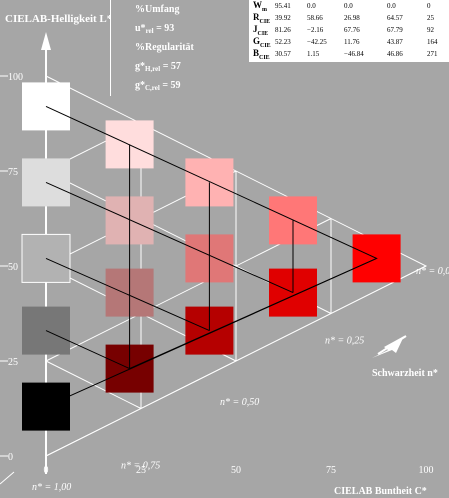 Image resolution: width=449 pixels, height=498 pixels. Describe the element at coordinates (13, 172) in the screenshot. I see `y-tick-label: 75` at that location.